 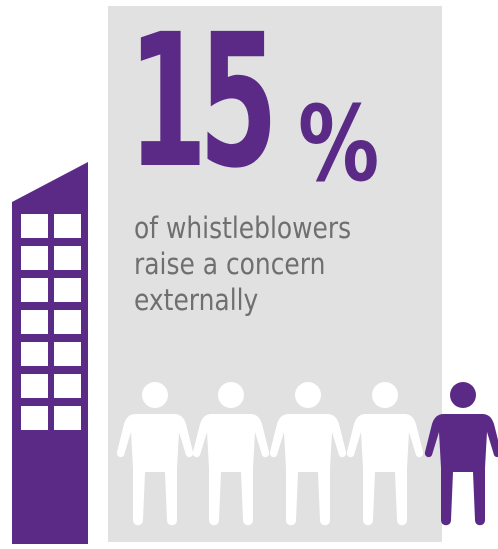 I want to click on stat-percent-sign: %, so click(x=339, y=144).